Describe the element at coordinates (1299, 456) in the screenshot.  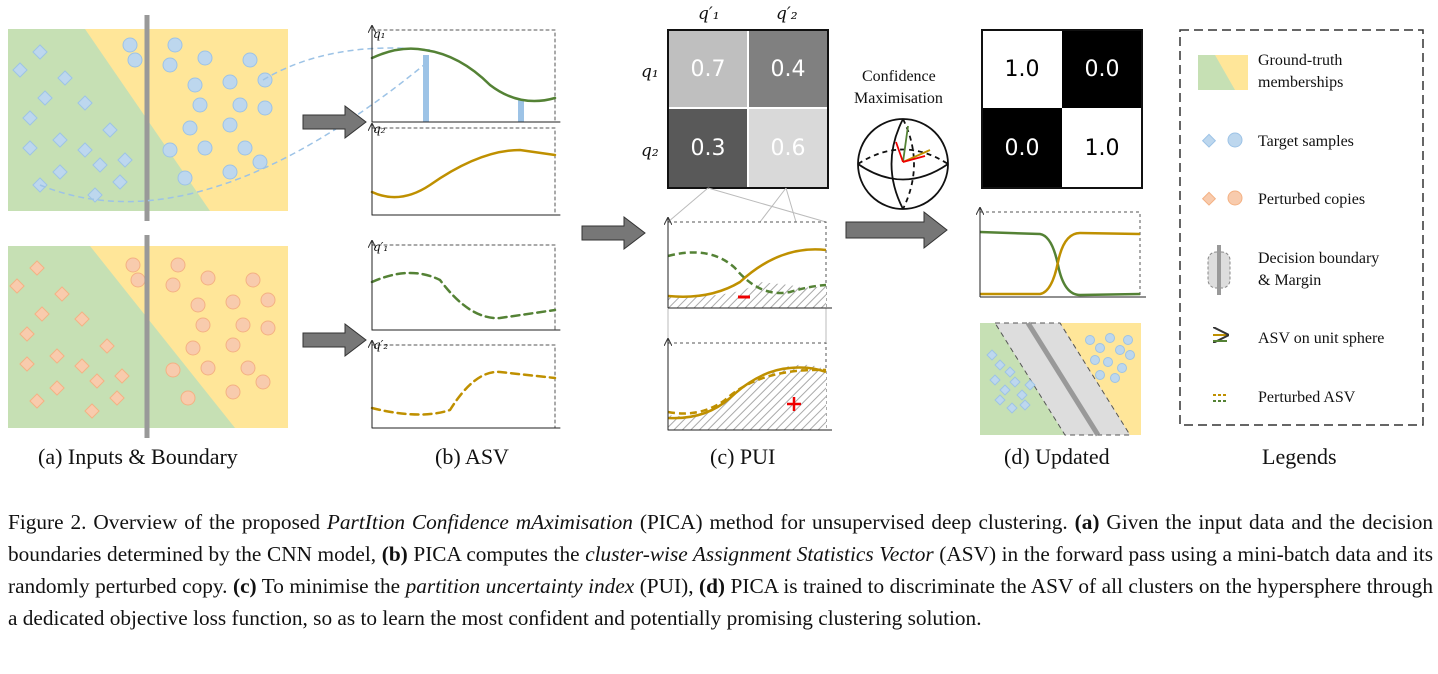
I see `subcaption-legends: Legends` at that location.